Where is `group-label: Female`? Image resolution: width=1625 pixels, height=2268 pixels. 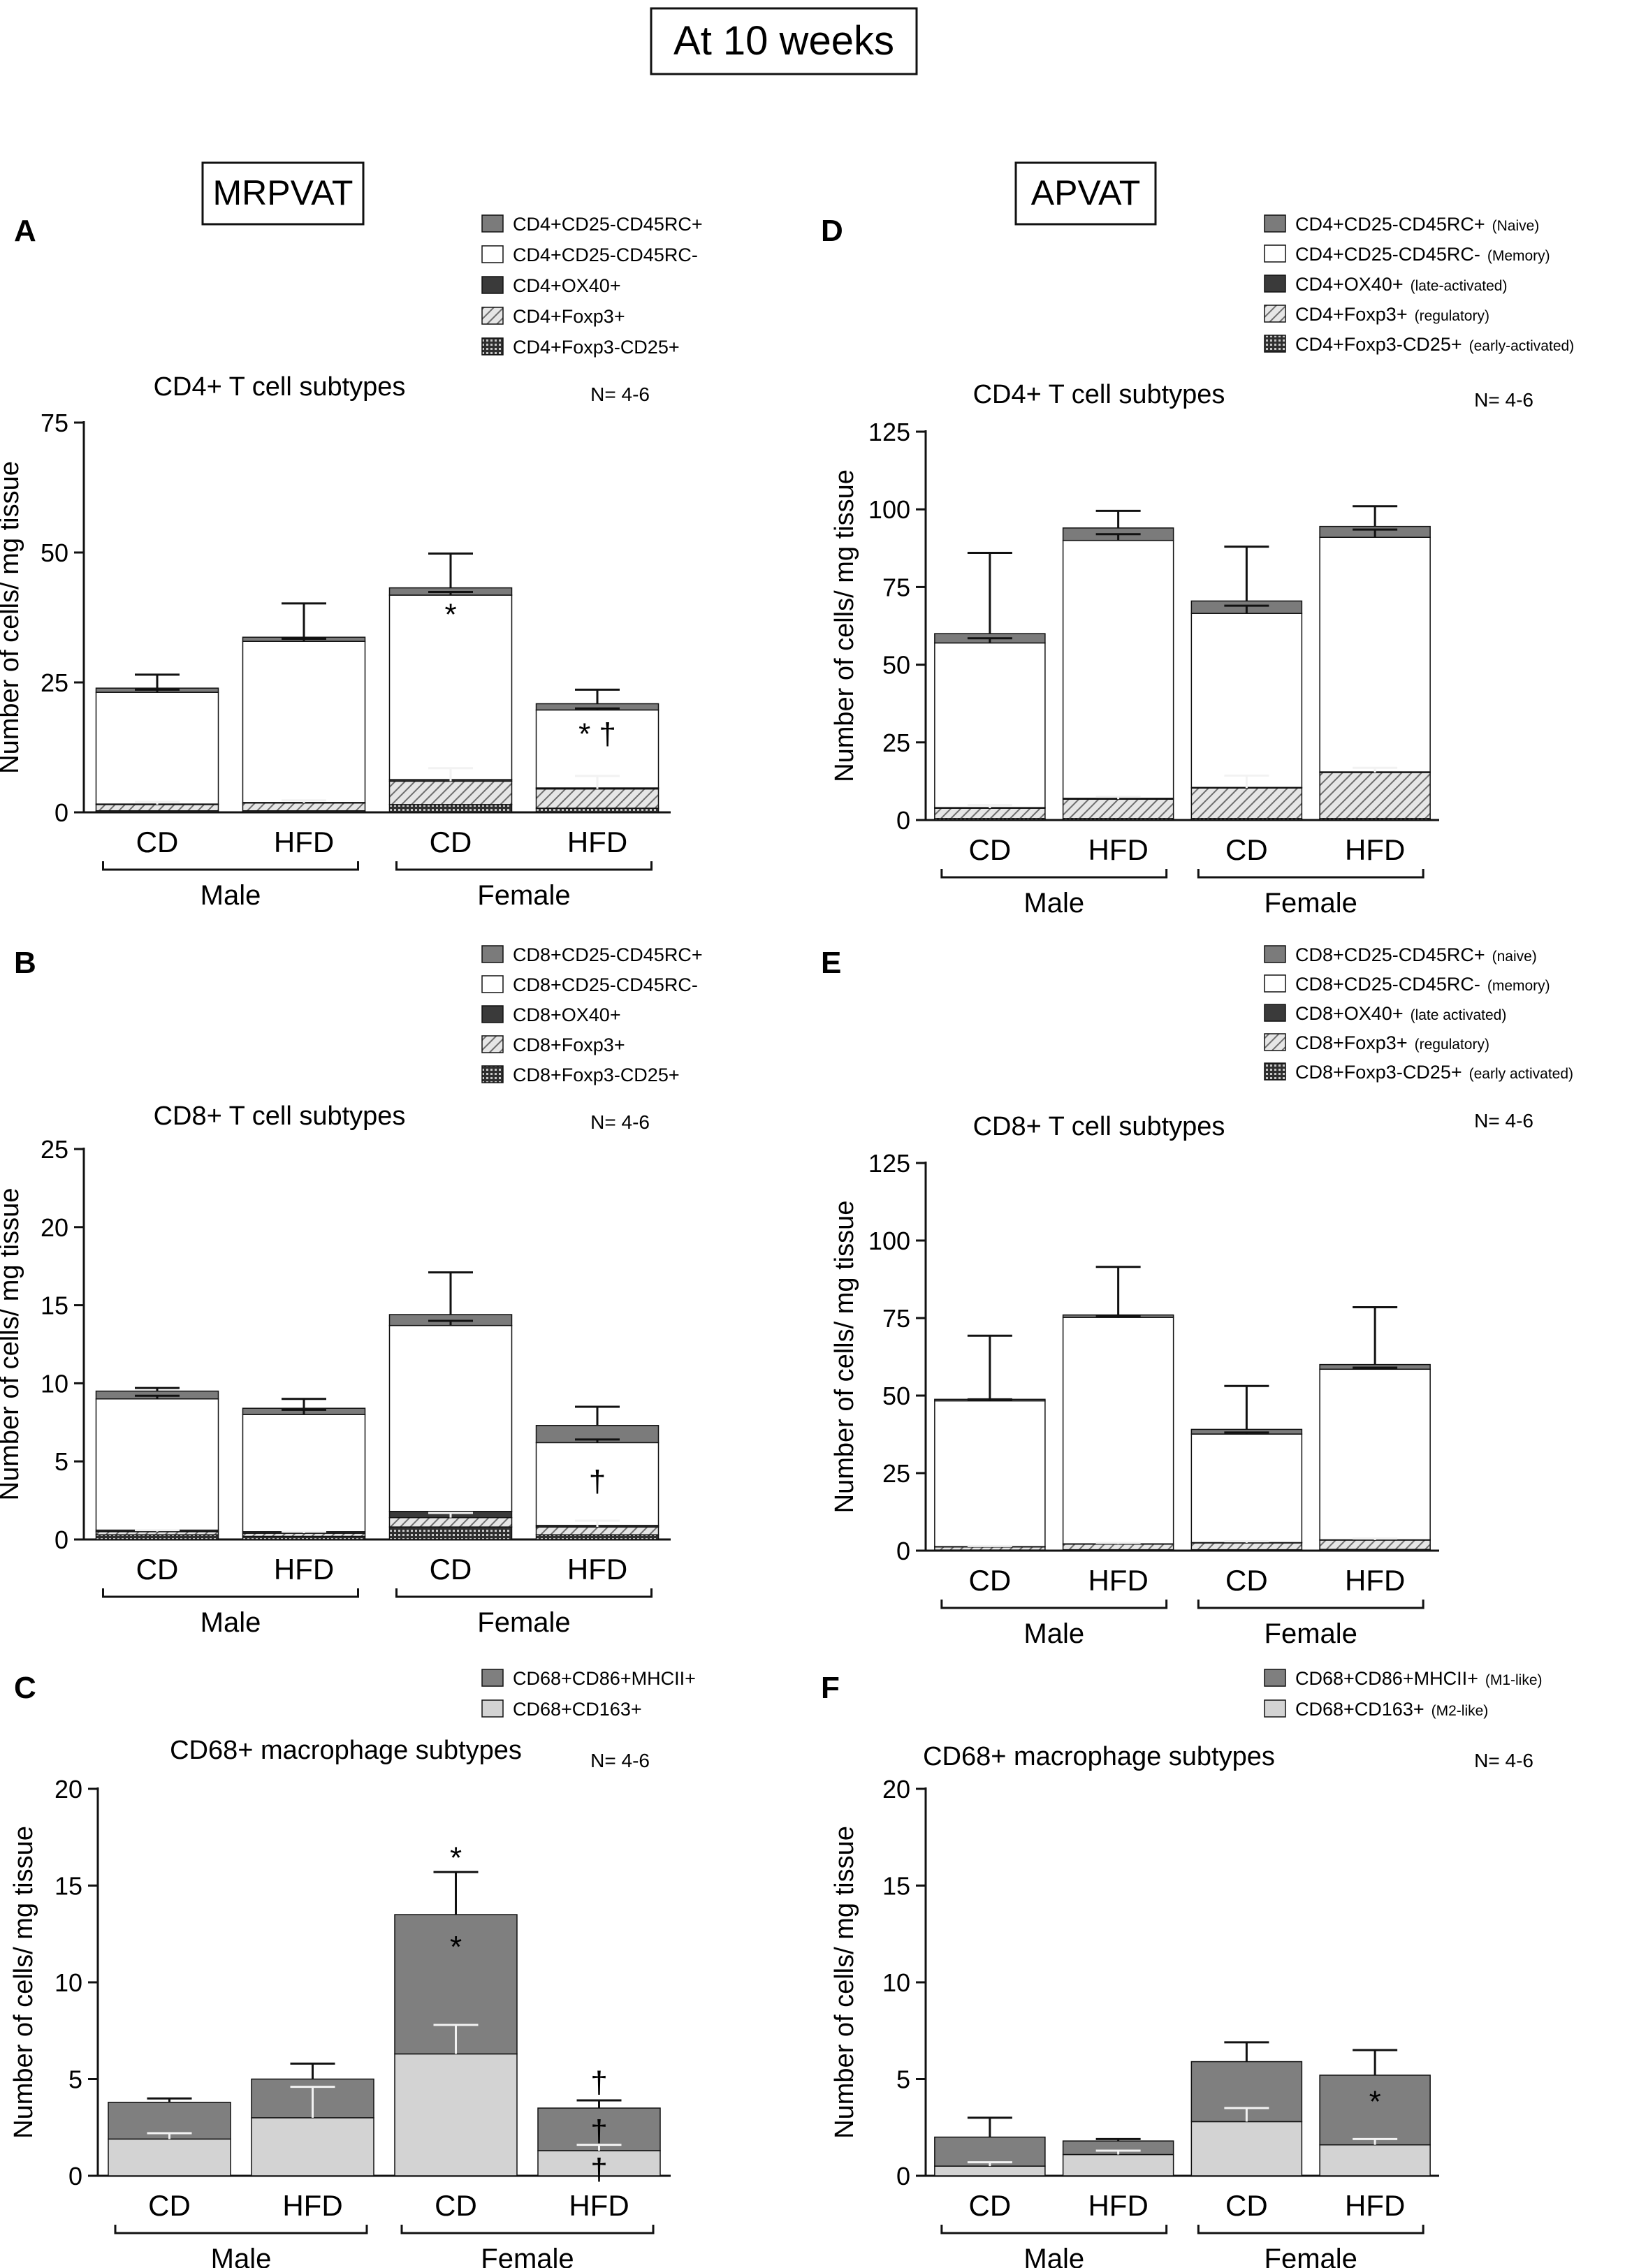
group-label: Female is located at coordinates (524, 895).